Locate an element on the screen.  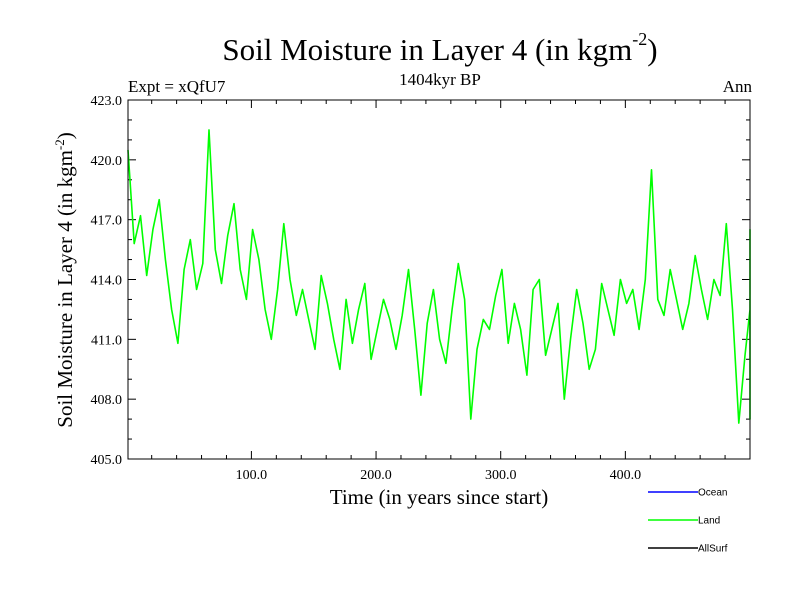
y-tick-label: 420.0 is located at coordinates (107, 161).